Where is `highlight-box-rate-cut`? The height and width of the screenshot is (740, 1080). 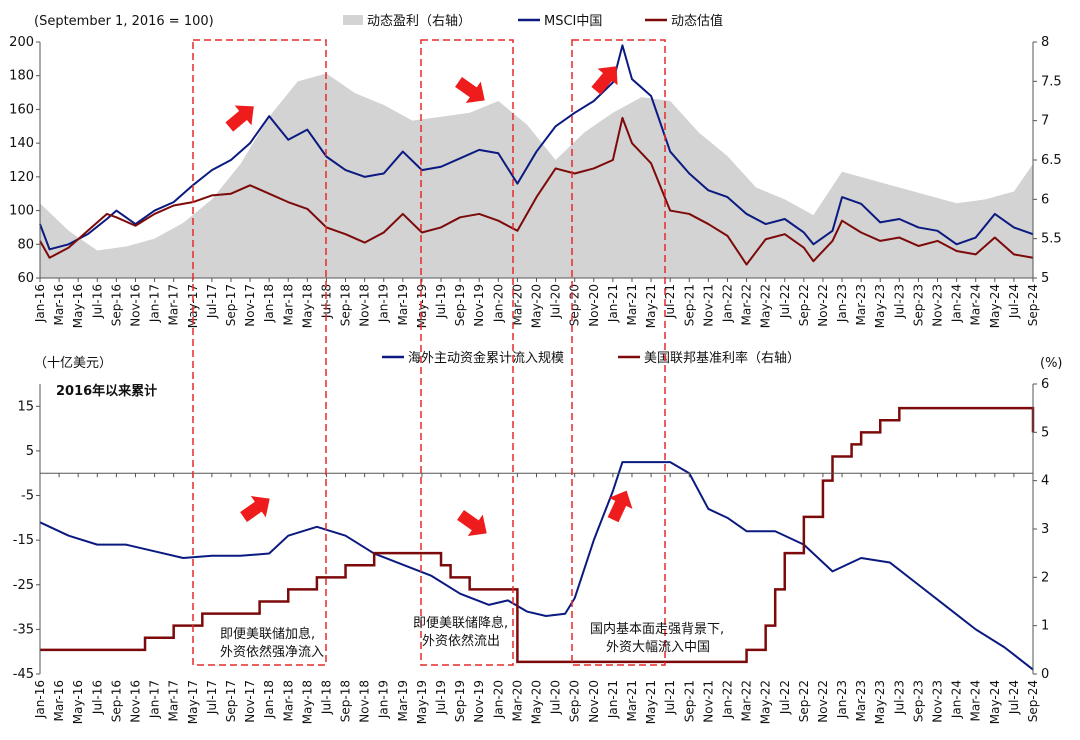
highlight-box-rate-cut is located at coordinates (467, 352).